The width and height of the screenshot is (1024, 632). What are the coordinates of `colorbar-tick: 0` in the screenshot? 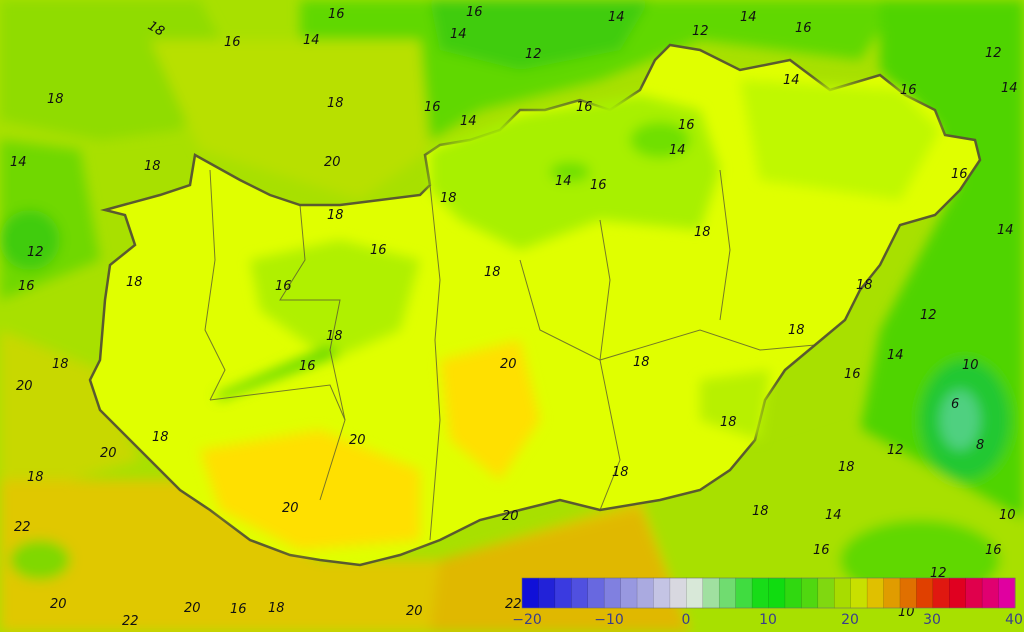 It's located at (686, 620).